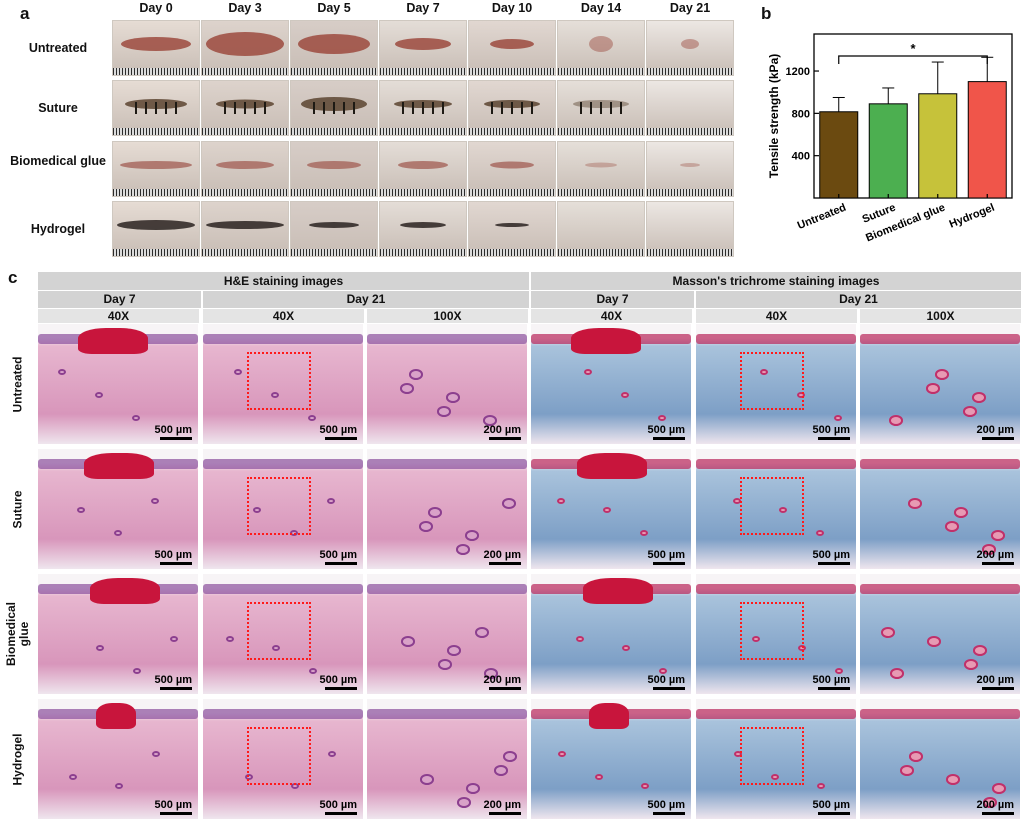  Describe the element at coordinates (58, 161) in the screenshot. I see `row-label: Biomedical glue` at that location.